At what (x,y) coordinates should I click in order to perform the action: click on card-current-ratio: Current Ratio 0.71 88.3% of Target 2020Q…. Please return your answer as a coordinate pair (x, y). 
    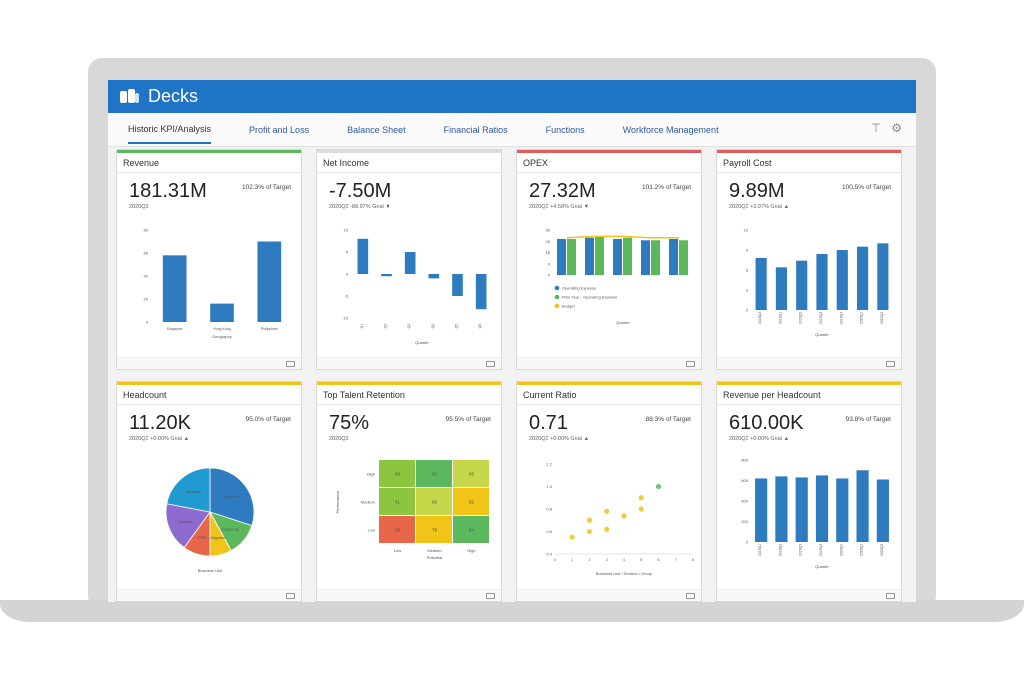
    Looking at the image, I should click on (609, 491).